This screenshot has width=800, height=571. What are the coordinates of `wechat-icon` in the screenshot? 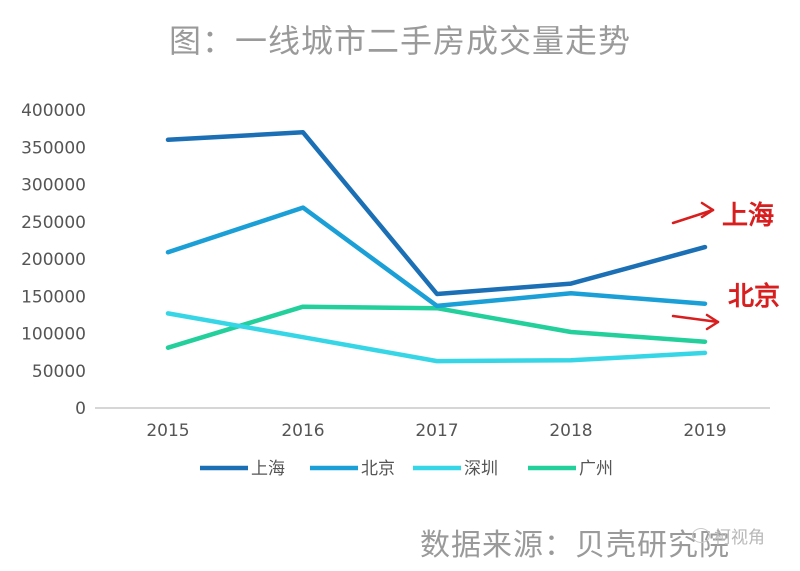 It's located at (701, 535).